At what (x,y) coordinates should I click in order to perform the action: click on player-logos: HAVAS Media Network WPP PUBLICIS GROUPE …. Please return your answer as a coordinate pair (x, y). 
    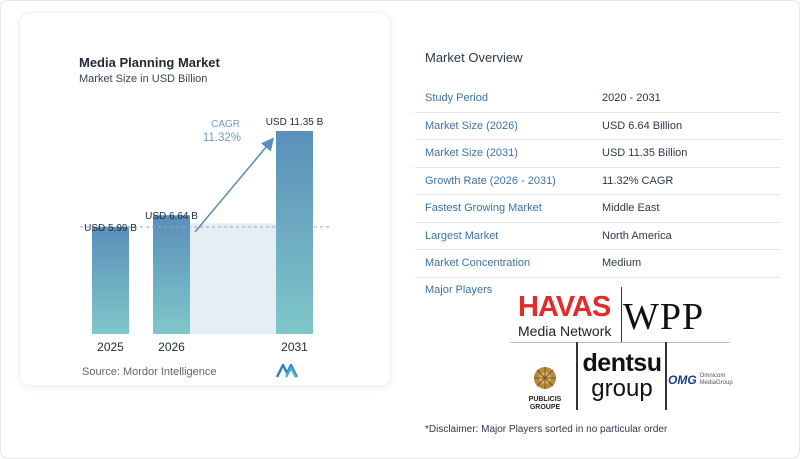
    Looking at the image, I should click on (621, 349).